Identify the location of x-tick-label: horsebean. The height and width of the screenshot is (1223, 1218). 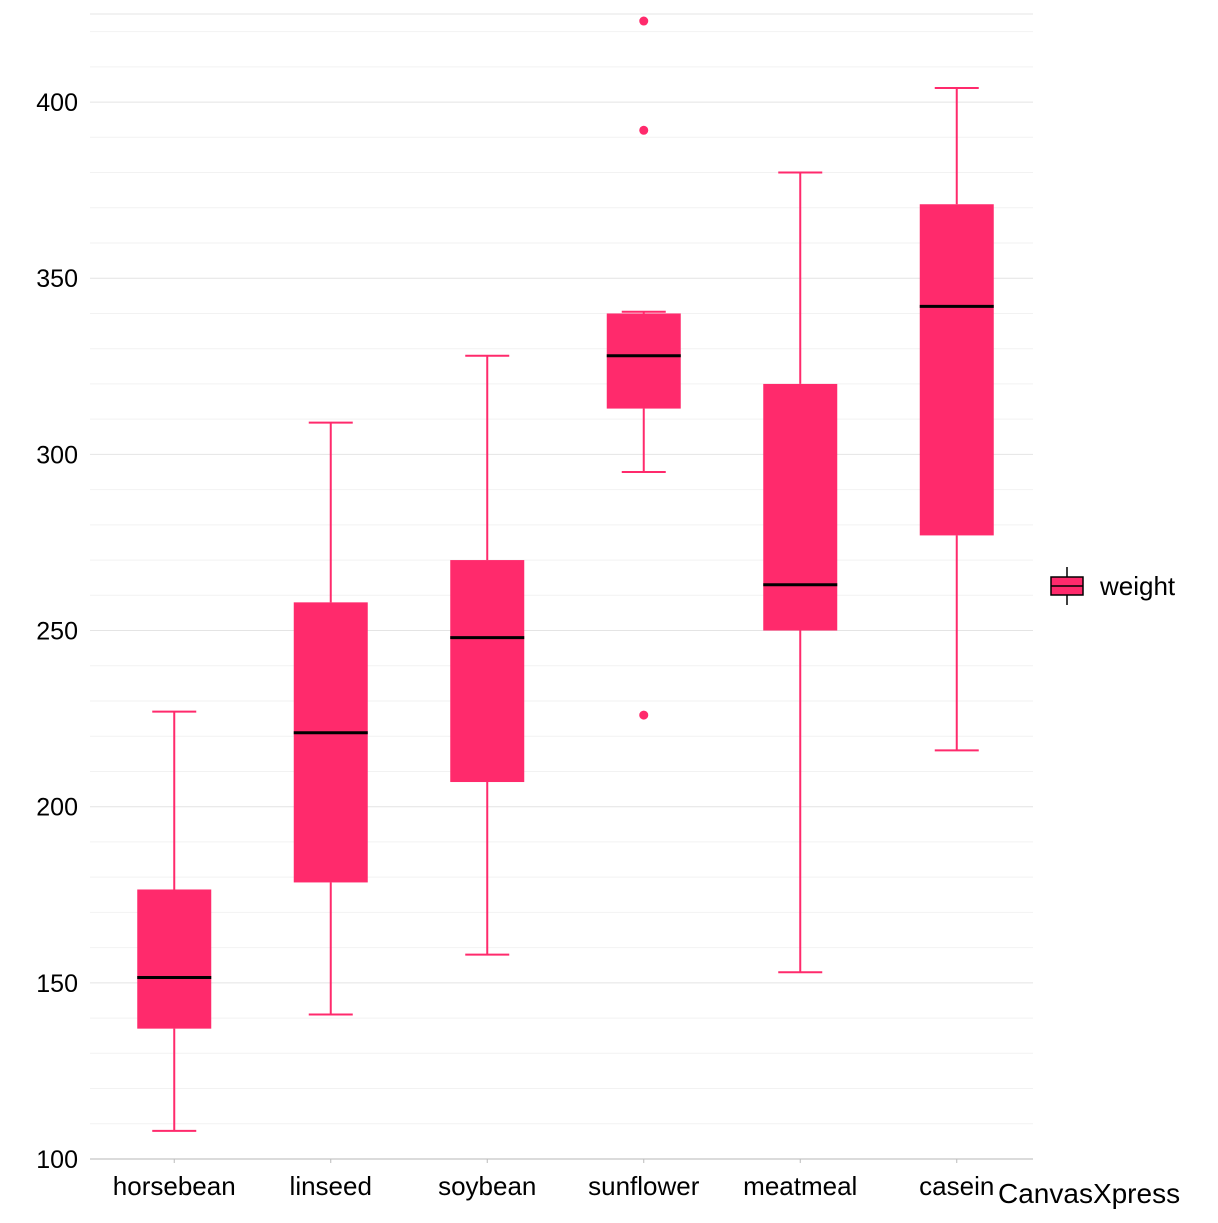
(174, 1186).